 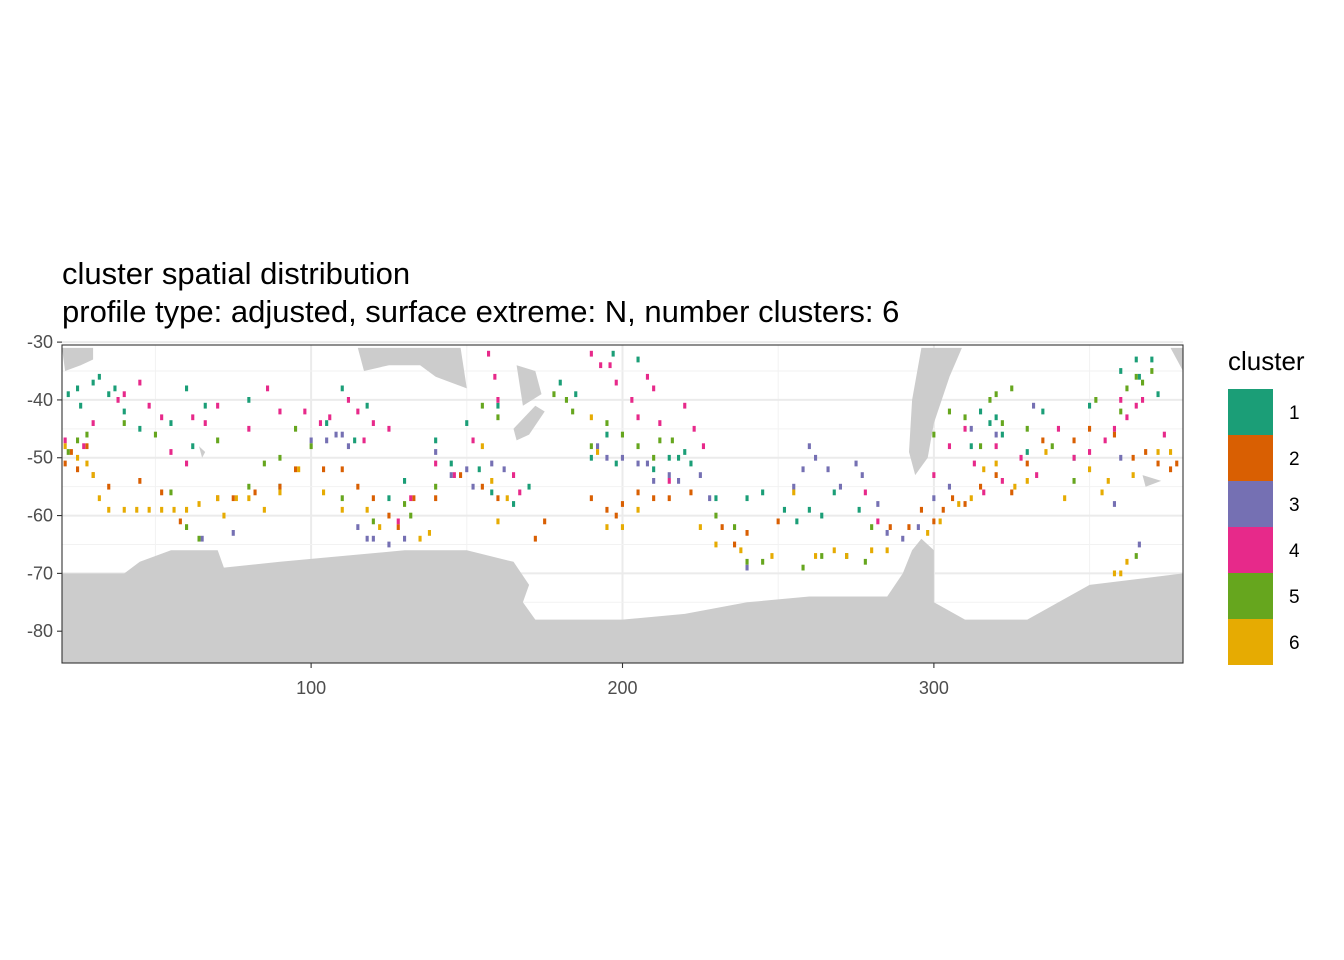 What do you see at coordinates (1294, 413) in the screenshot?
I see `legend-label-1: 1` at bounding box center [1294, 413].